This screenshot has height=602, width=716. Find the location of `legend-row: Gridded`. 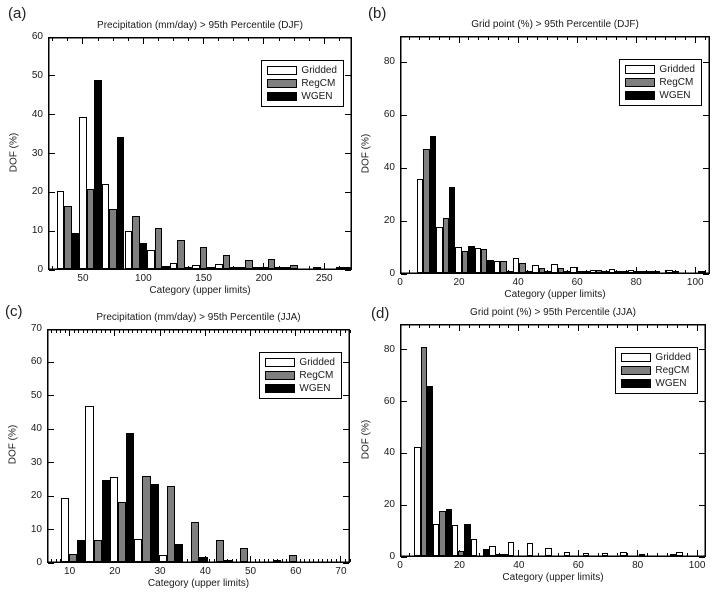

legend-row: Gridded is located at coordinates (660, 69).